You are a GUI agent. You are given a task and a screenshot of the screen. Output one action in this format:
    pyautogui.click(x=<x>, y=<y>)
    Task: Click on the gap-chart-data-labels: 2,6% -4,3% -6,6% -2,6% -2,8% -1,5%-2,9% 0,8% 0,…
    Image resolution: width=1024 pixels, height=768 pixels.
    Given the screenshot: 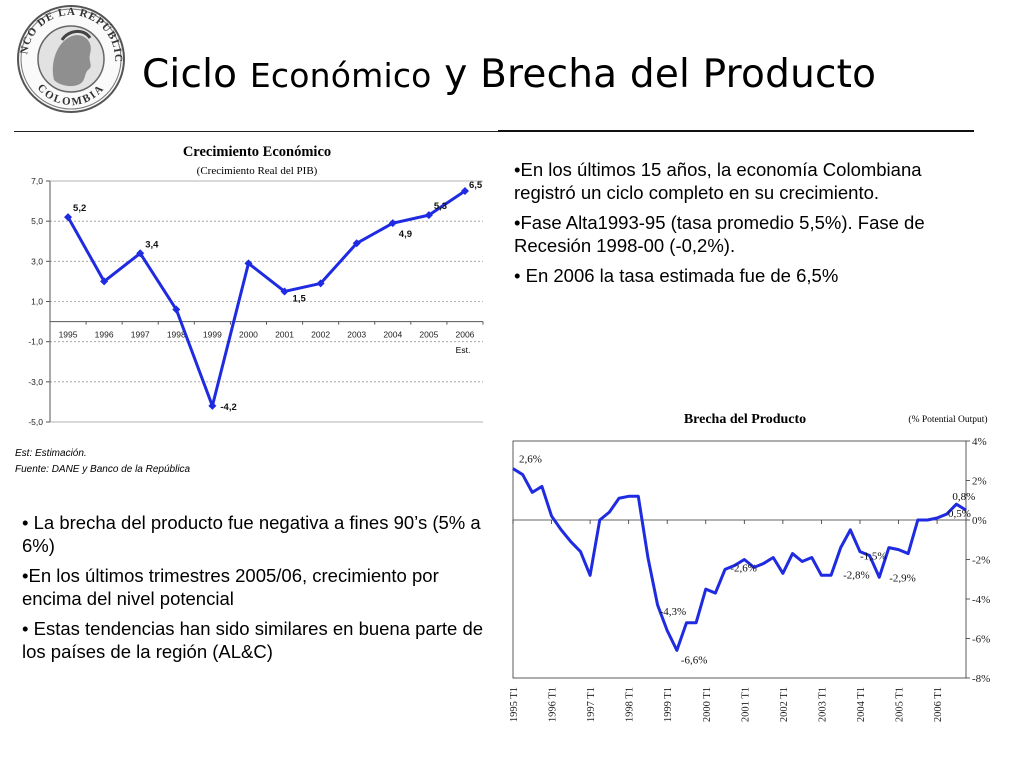 What is the action you would take?
    pyautogui.click(x=747, y=560)
    